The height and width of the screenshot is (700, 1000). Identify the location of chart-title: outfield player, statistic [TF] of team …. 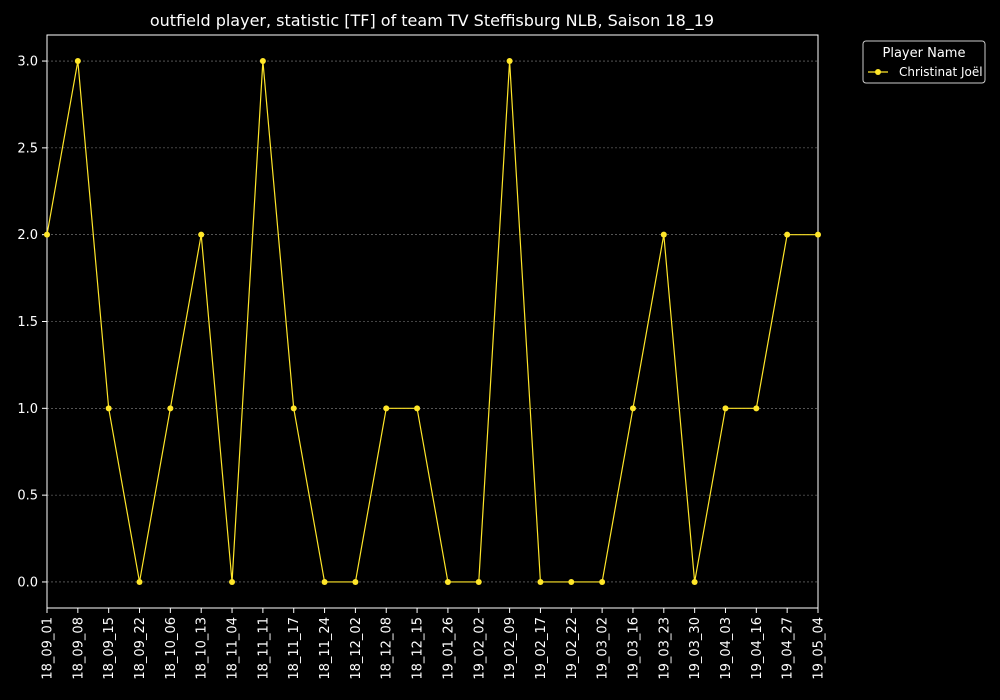
(432, 21).